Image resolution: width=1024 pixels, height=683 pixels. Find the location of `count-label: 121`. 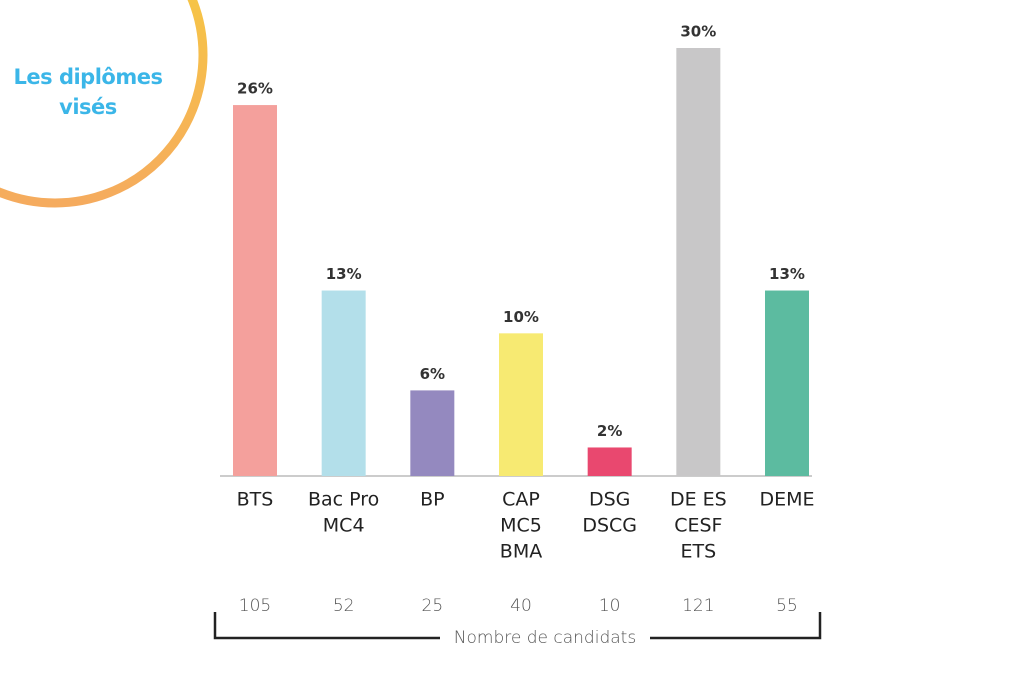

count-label: 121 is located at coordinates (698, 606).